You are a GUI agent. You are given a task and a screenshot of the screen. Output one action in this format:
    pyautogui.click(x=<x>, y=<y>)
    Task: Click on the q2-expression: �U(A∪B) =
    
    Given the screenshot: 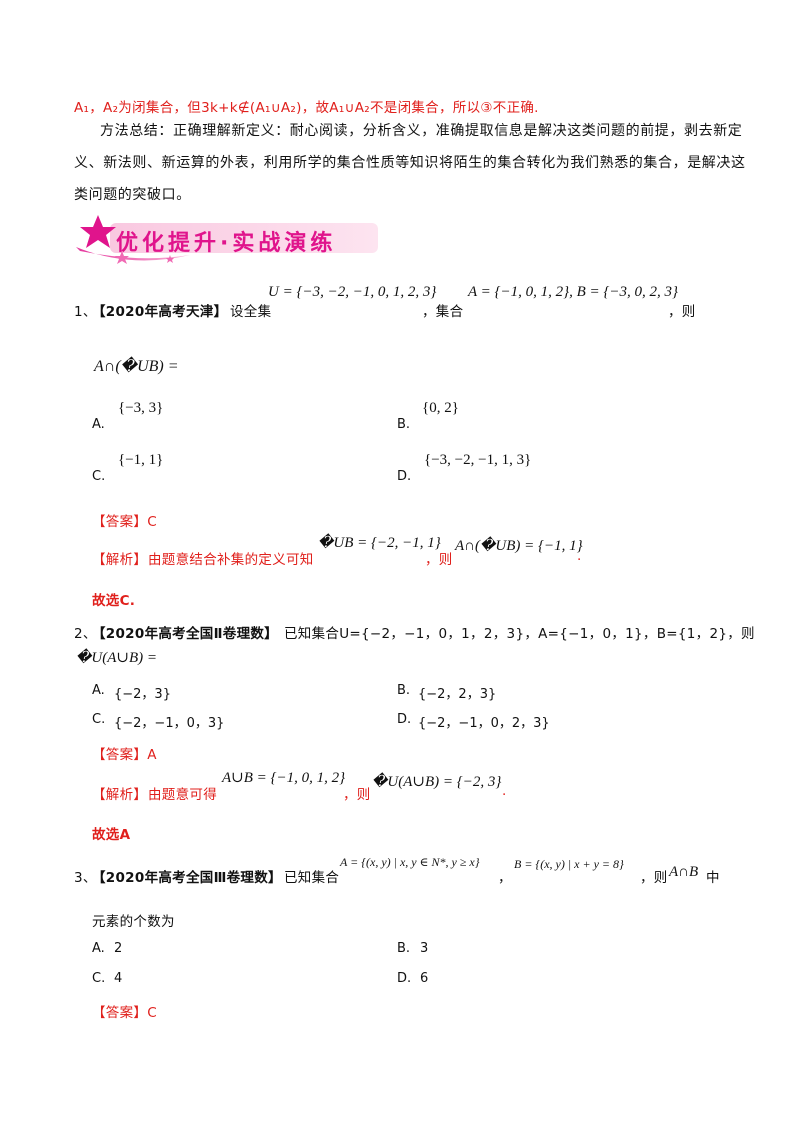 What is the action you would take?
    pyautogui.click(x=116, y=658)
    